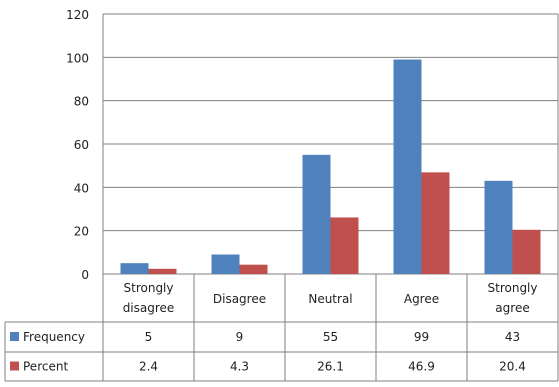 The height and width of the screenshot is (387, 559). I want to click on data-label: 99, so click(421, 337).